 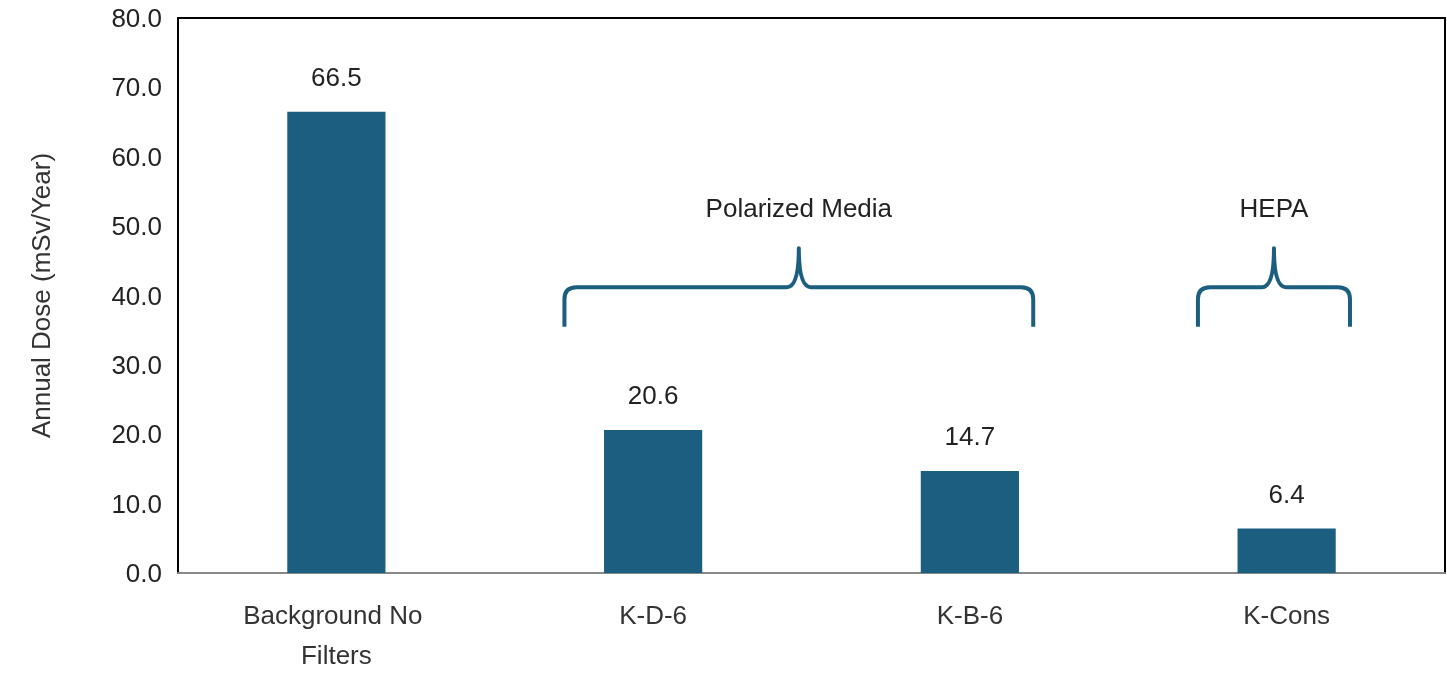 What do you see at coordinates (1286, 615) in the screenshot?
I see `x-tick-label: K-Cons` at bounding box center [1286, 615].